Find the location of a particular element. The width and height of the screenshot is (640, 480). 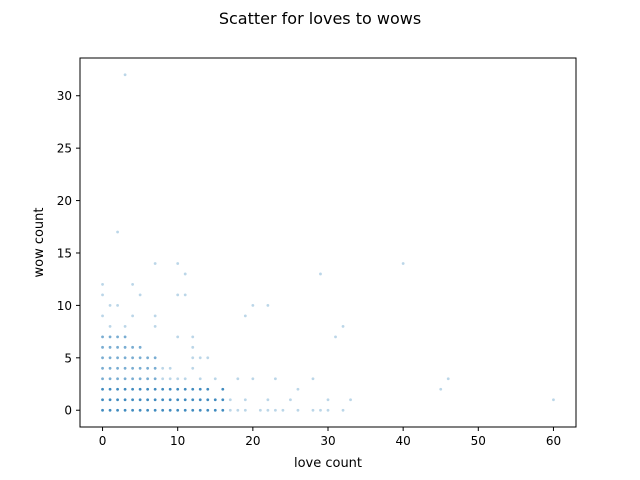

y-axis: 0 5 10 15 20 25 30 is located at coordinates (68, 253).